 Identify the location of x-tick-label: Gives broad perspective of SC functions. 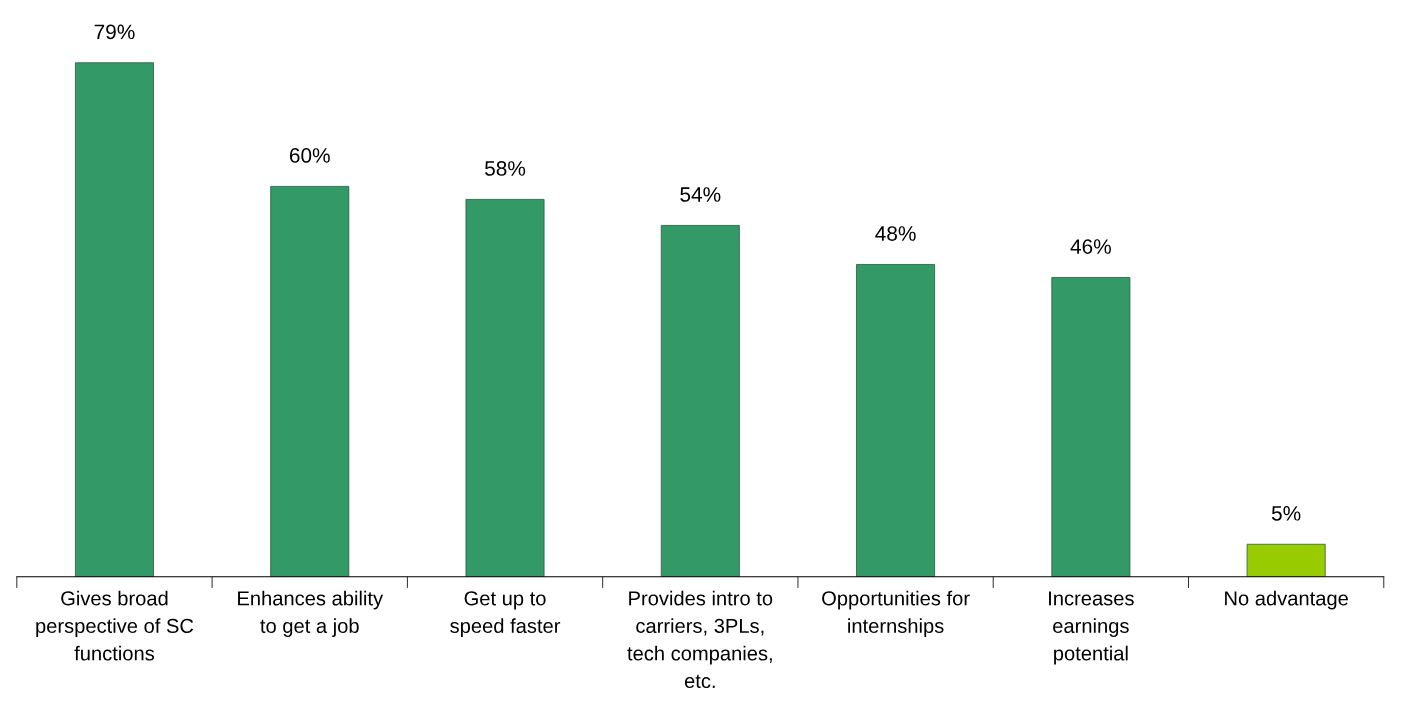
(115, 625).